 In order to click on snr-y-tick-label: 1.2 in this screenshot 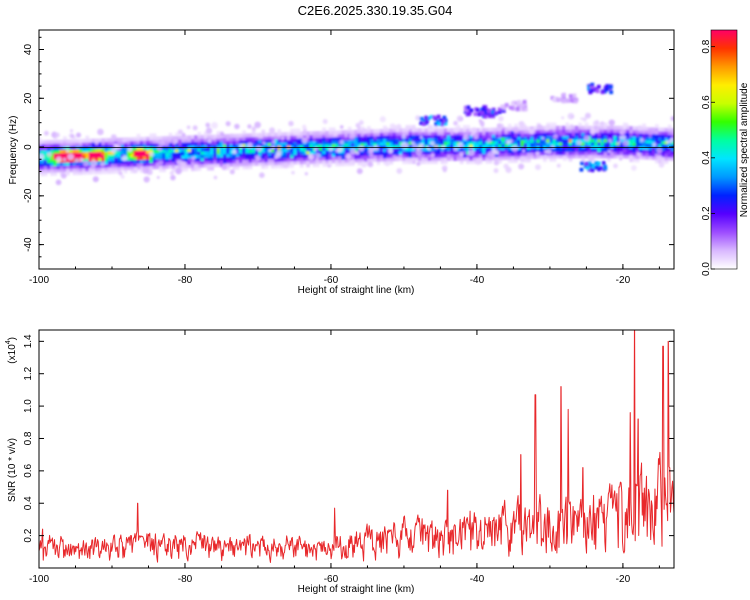, I will do `click(28, 373)`.